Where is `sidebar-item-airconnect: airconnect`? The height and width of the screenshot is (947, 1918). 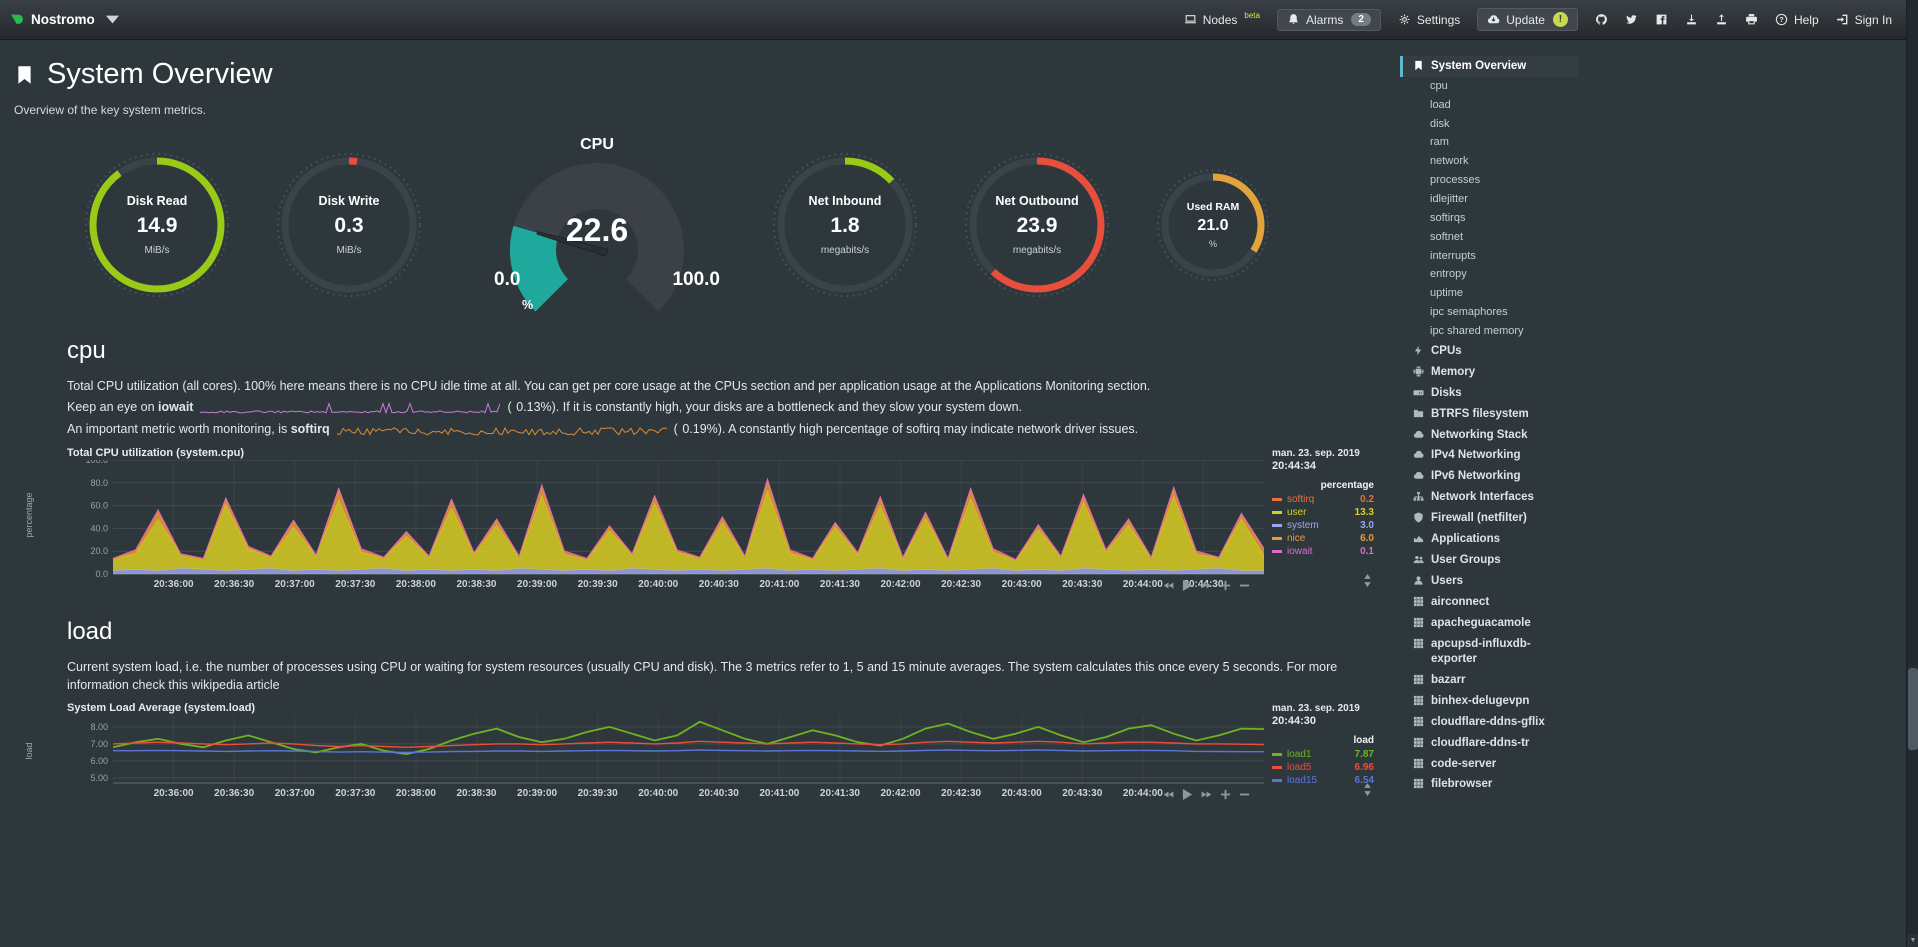 sidebar-item-airconnect: airconnect is located at coordinates (1489, 602).